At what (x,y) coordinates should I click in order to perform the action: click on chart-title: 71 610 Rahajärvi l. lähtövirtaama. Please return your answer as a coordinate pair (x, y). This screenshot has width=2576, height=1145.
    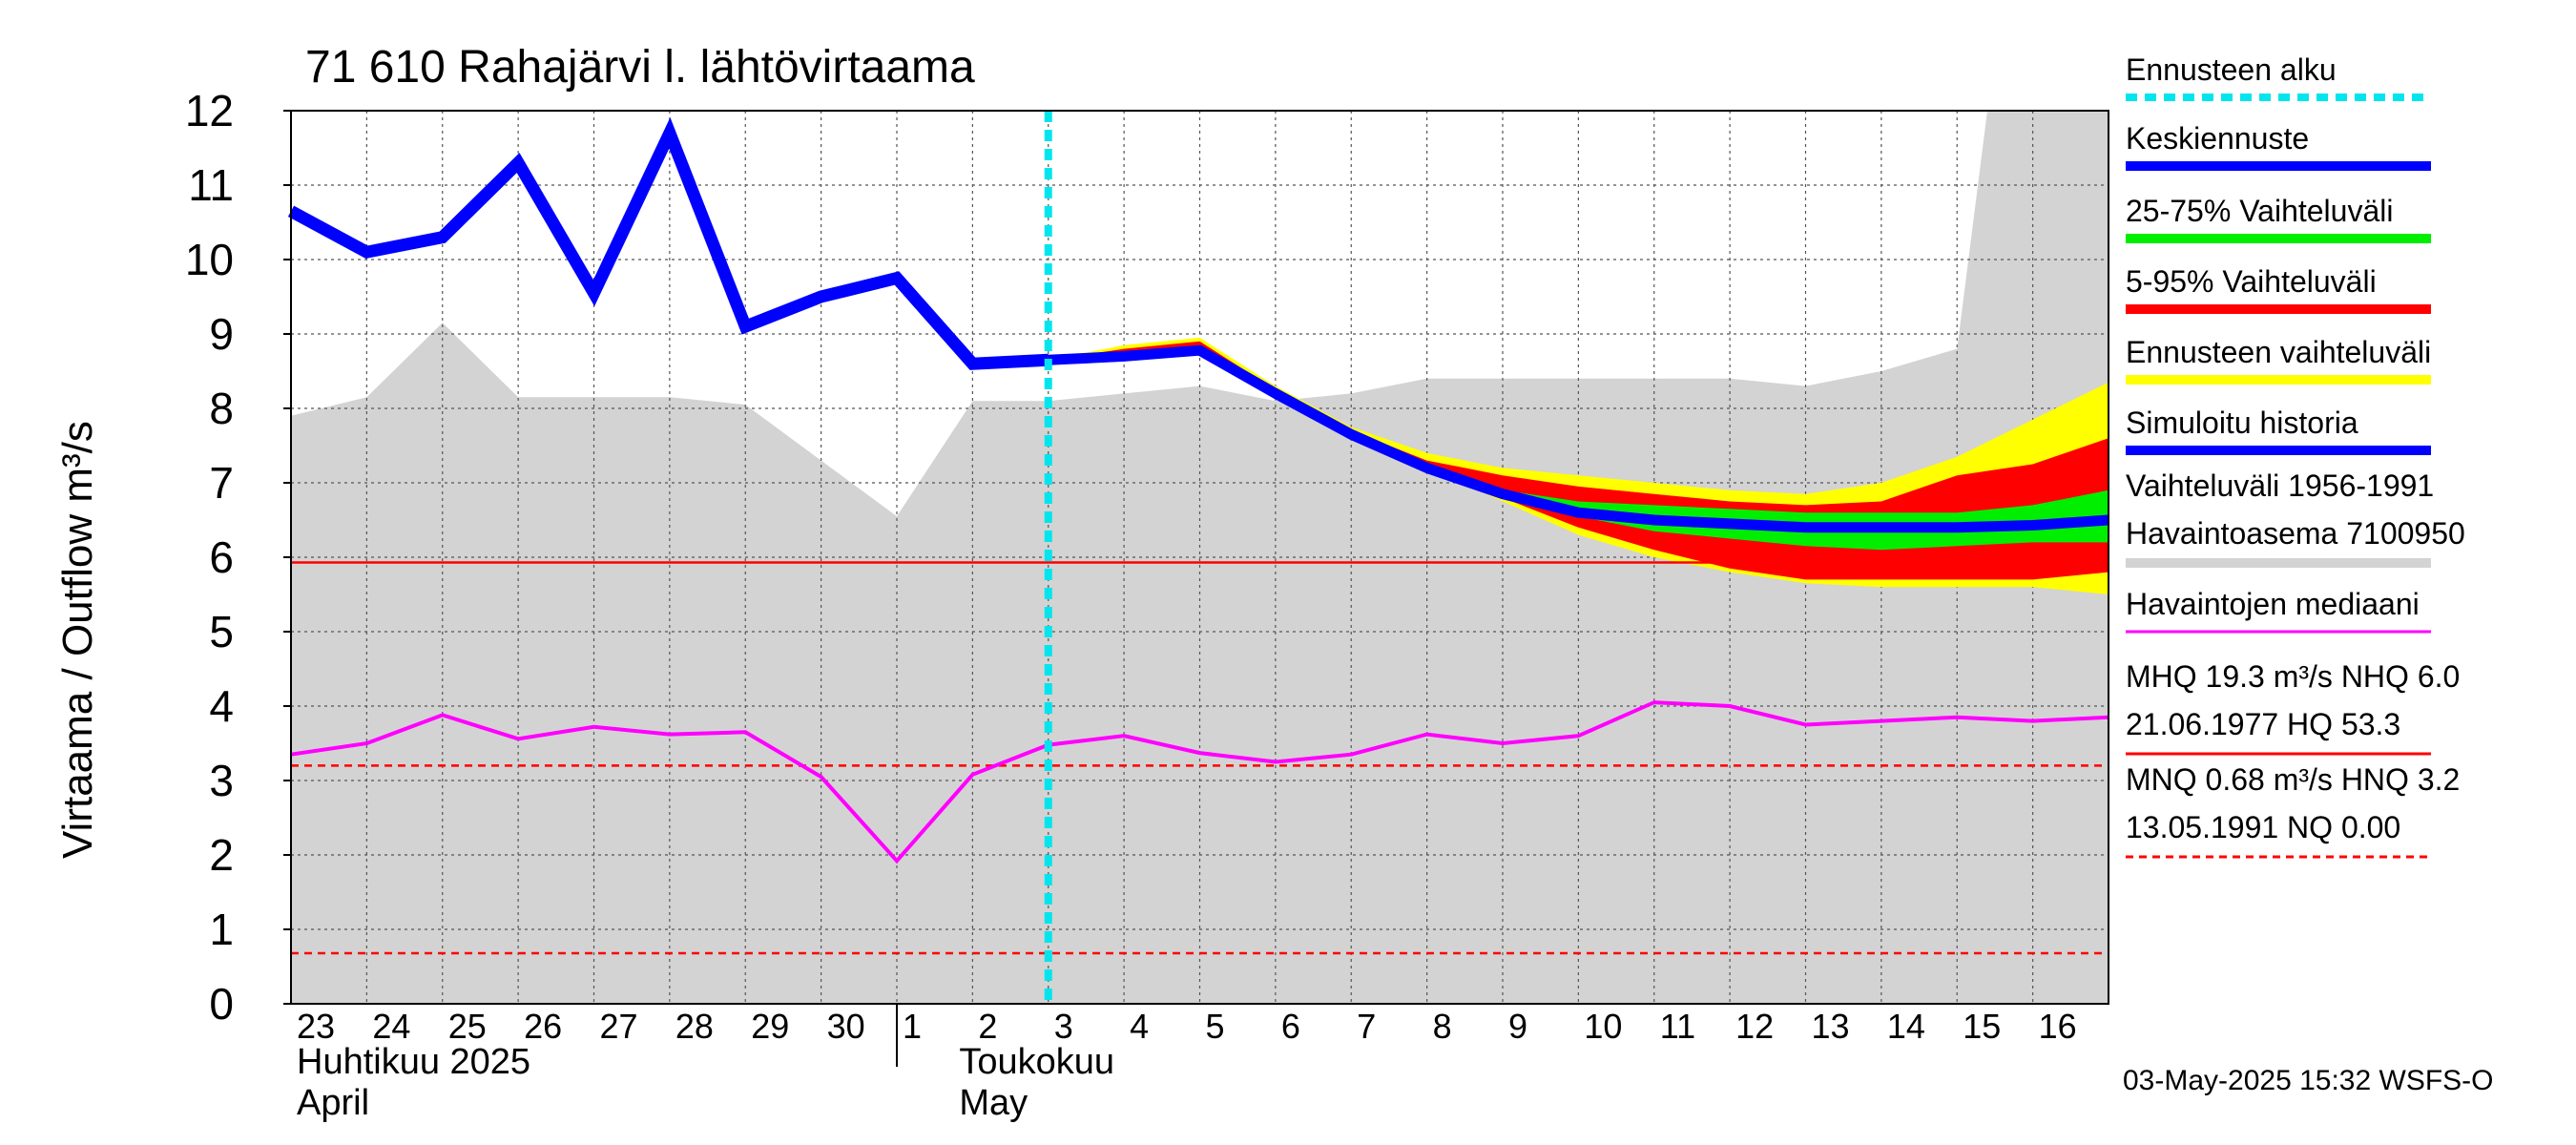
    Looking at the image, I should click on (640, 67).